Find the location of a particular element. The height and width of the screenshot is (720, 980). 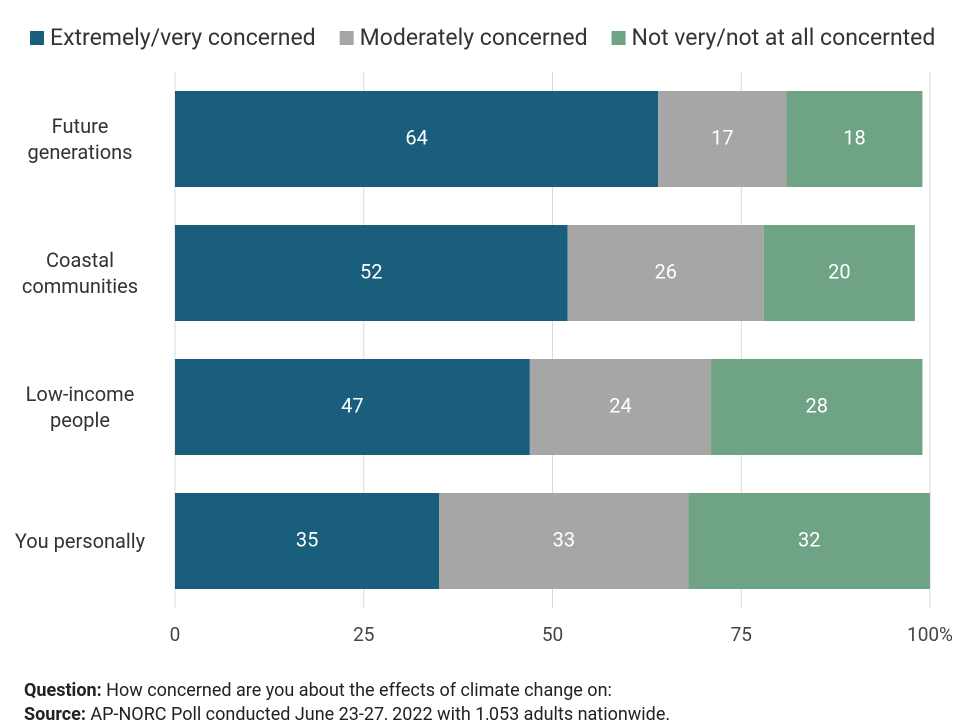

value-label: 24 is located at coordinates (620, 405).